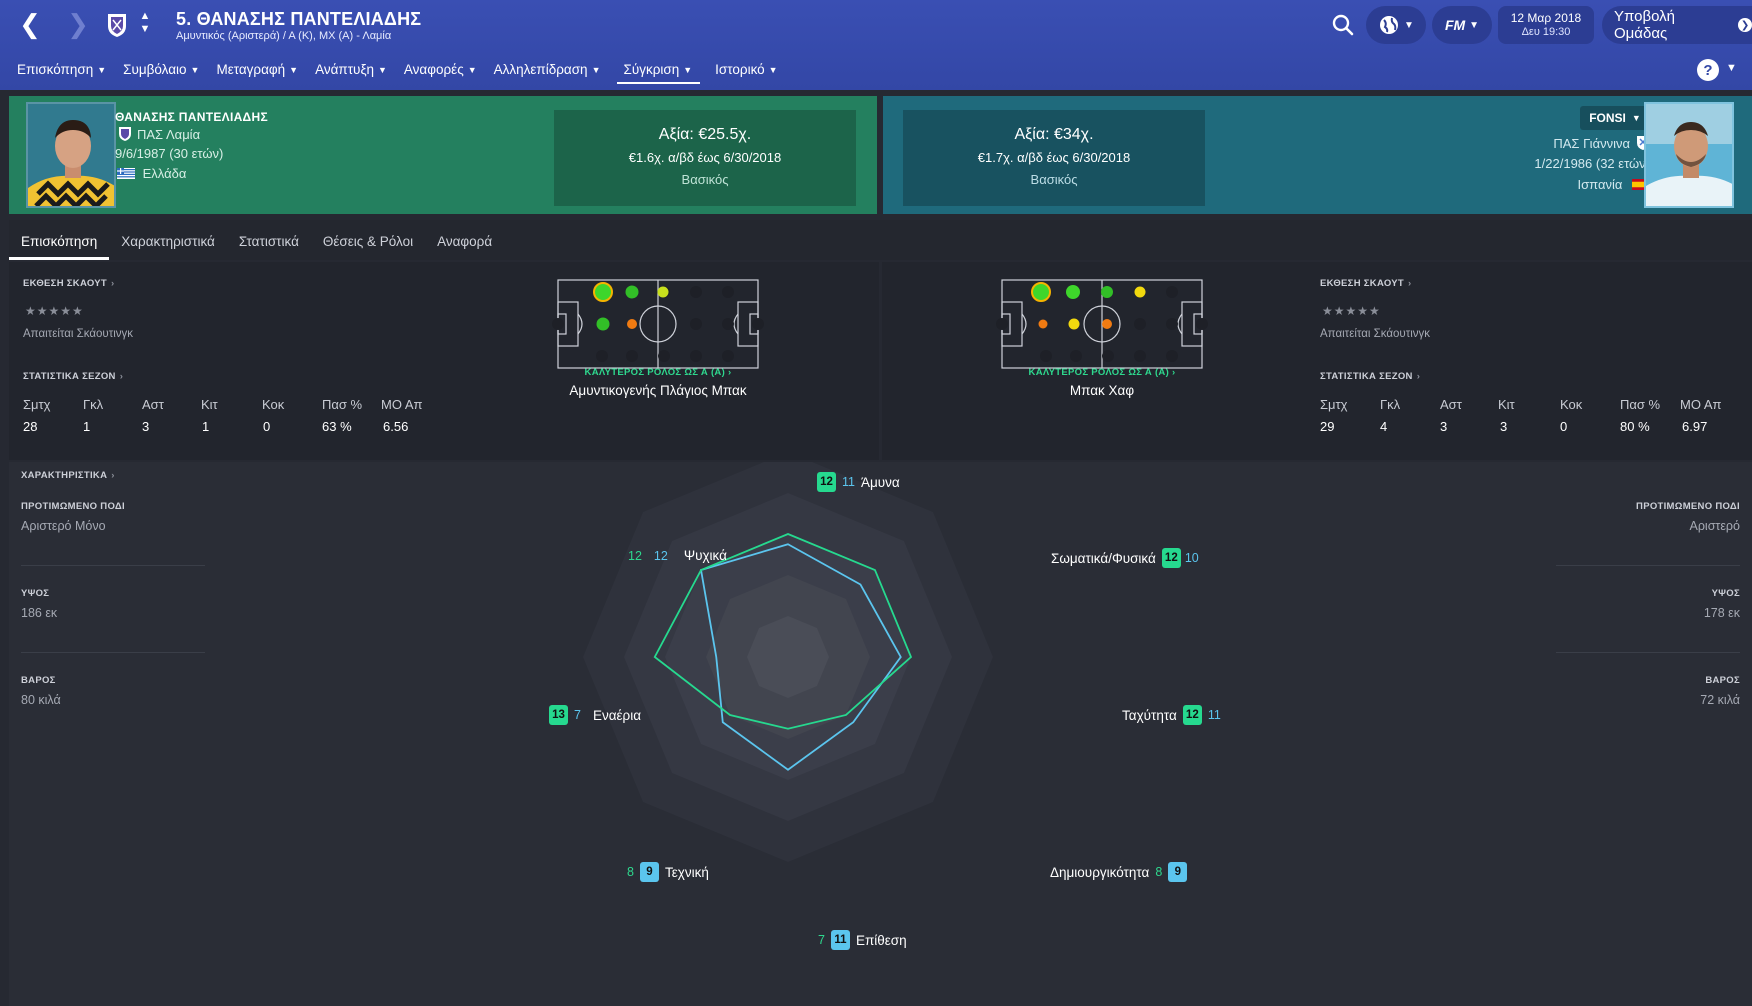 The height and width of the screenshot is (1006, 1752). Describe the element at coordinates (1054, 179) in the screenshot. I see `squad-status: Βασικός` at that location.